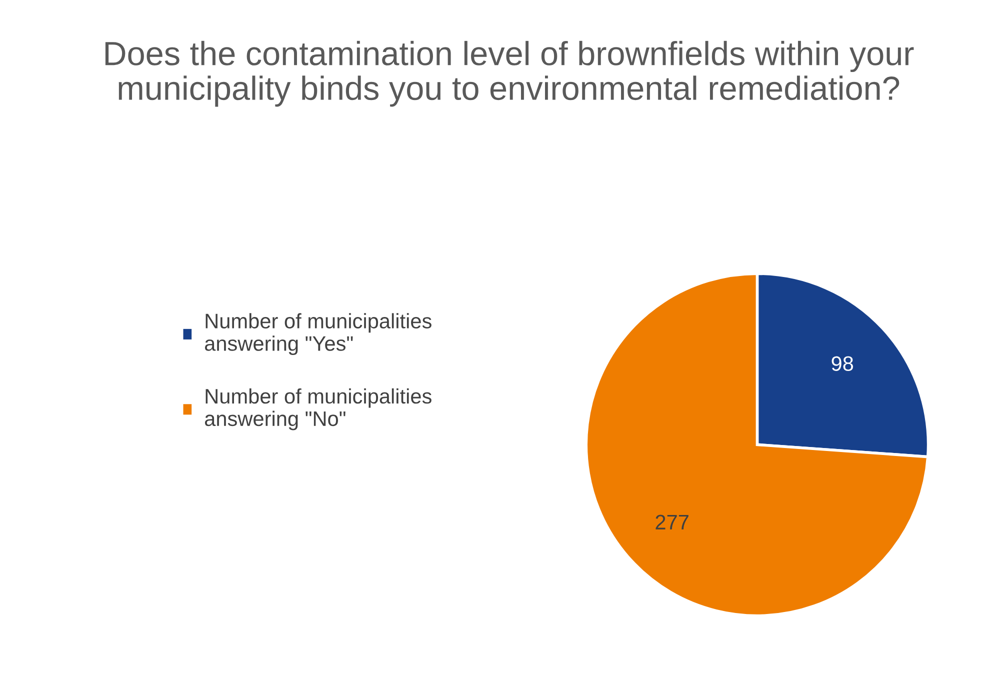  I want to click on data-label: 98, so click(843, 363).